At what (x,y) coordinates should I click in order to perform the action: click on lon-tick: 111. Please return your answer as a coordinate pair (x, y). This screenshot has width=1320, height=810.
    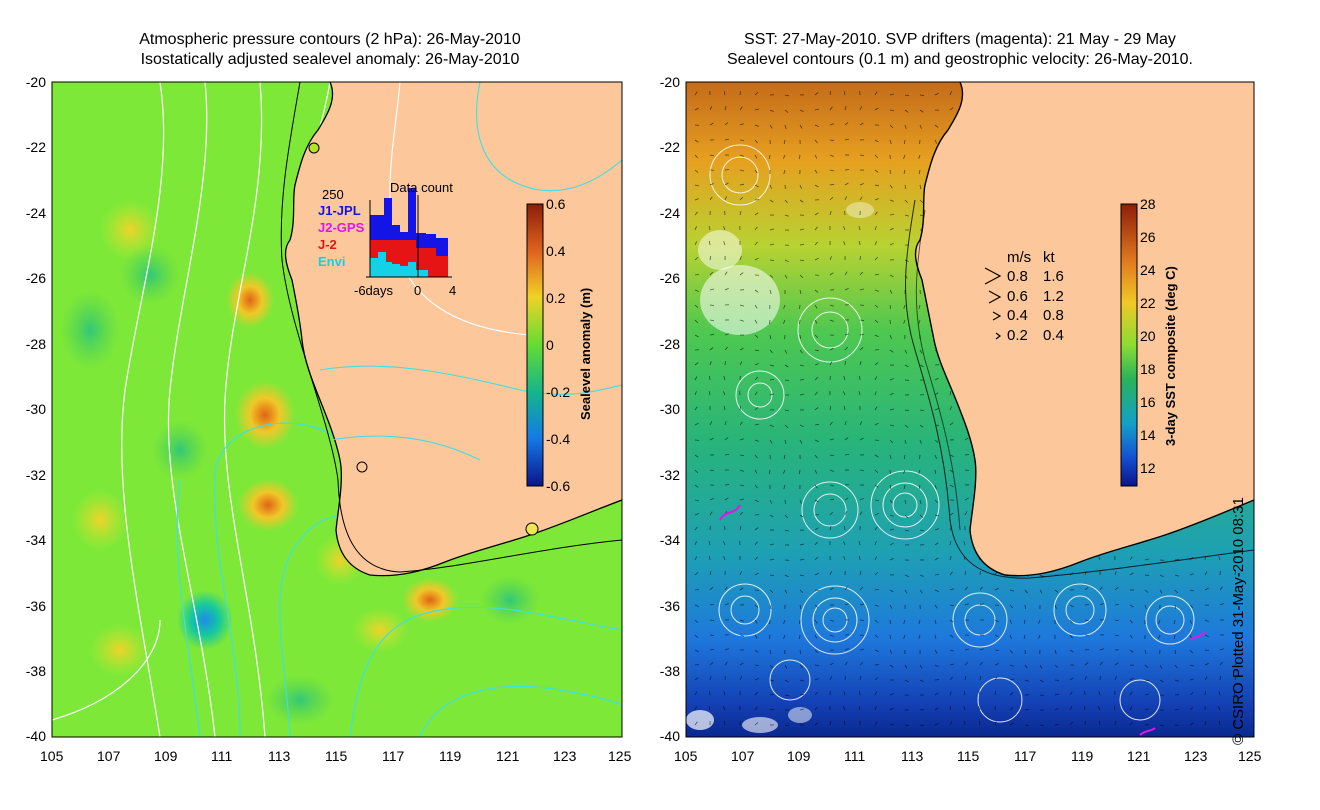
    Looking at the image, I should click on (222, 756).